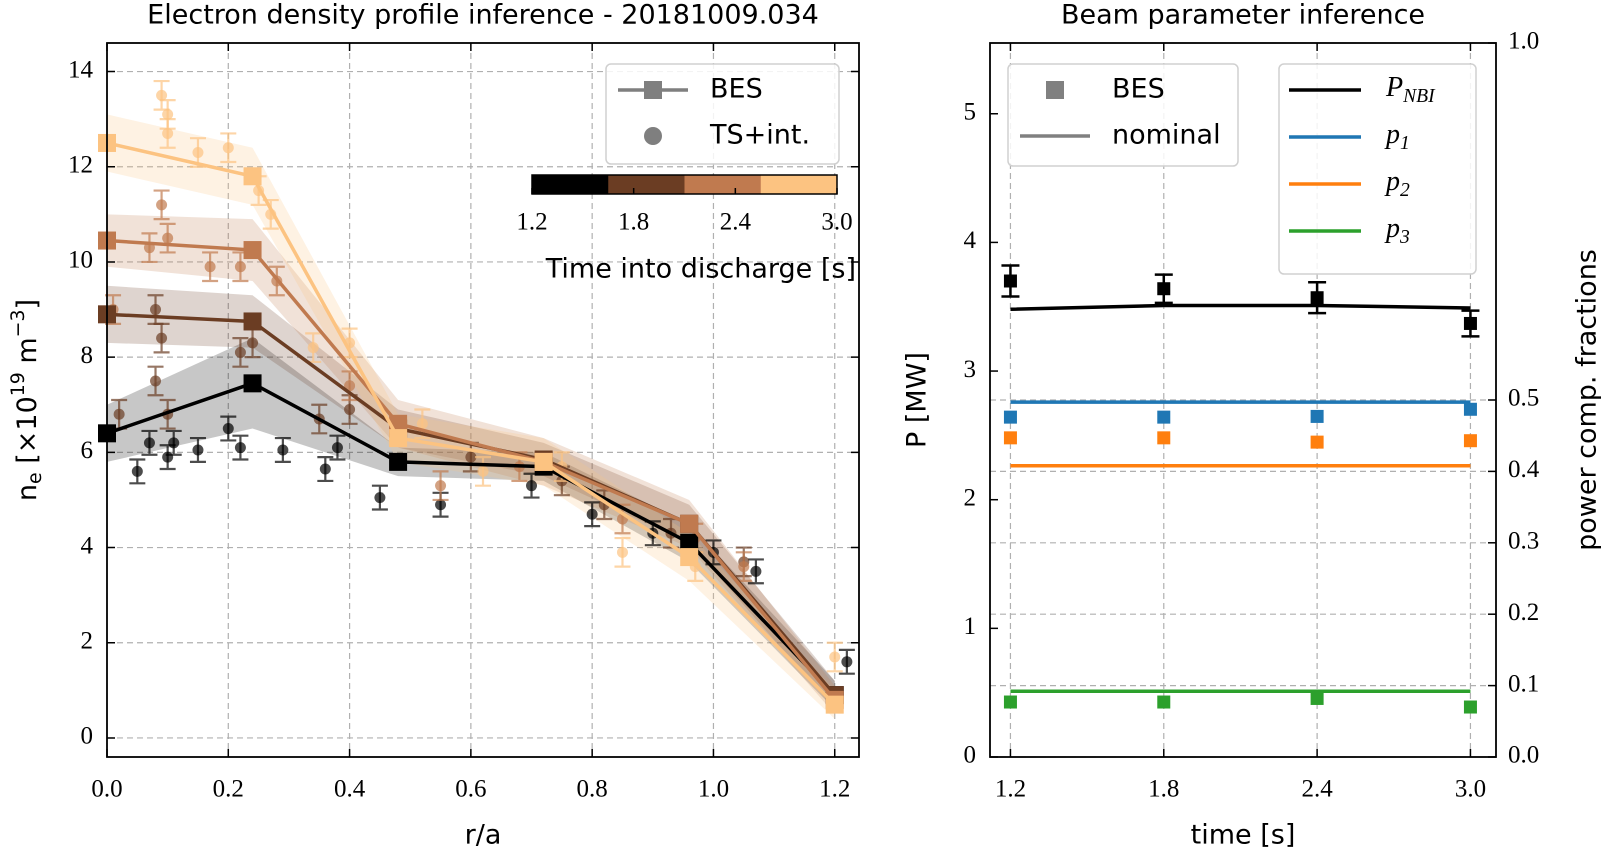  Describe the element at coordinates (27, 304) in the screenshot. I see `y-axis-label-part: ]` at that location.